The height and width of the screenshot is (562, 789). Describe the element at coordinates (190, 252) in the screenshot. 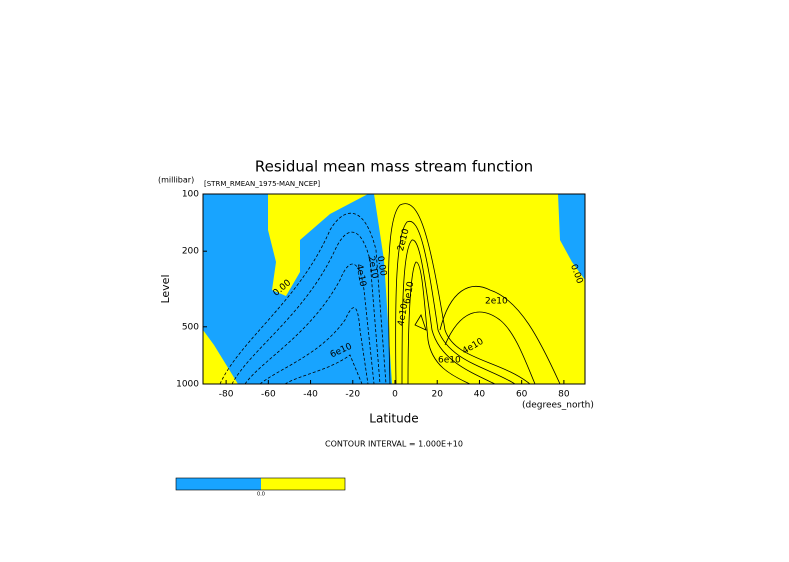

I see `y-tick-label: 200` at that location.